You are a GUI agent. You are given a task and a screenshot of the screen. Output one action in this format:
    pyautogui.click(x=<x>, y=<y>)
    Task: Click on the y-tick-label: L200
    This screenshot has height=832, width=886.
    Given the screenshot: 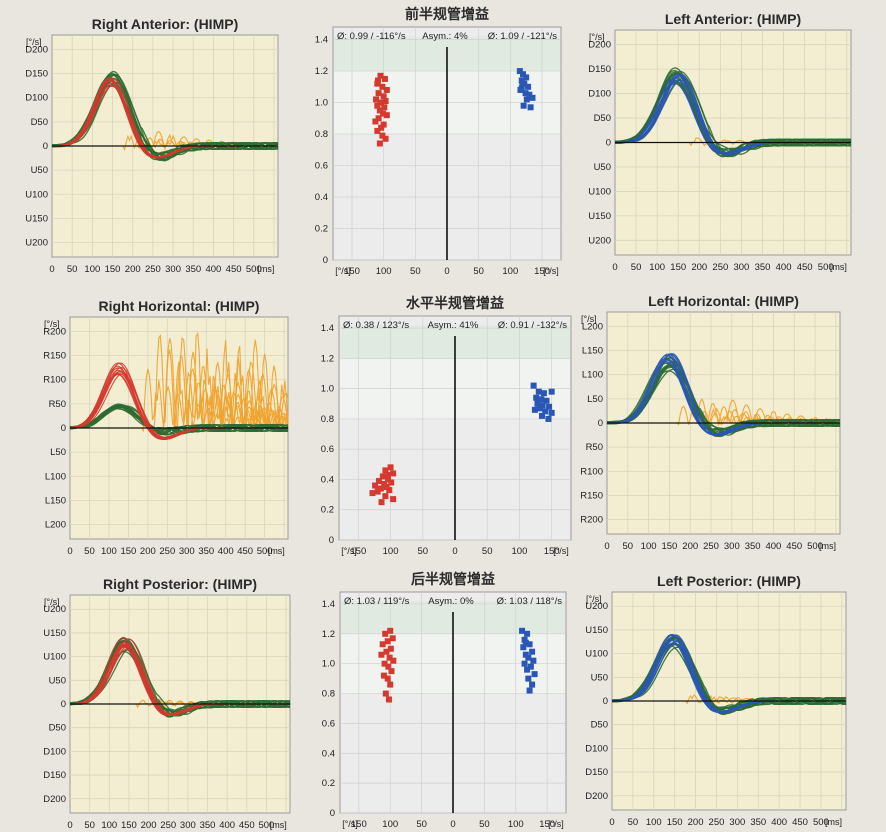 What is the action you would take?
    pyautogui.click(x=55, y=525)
    